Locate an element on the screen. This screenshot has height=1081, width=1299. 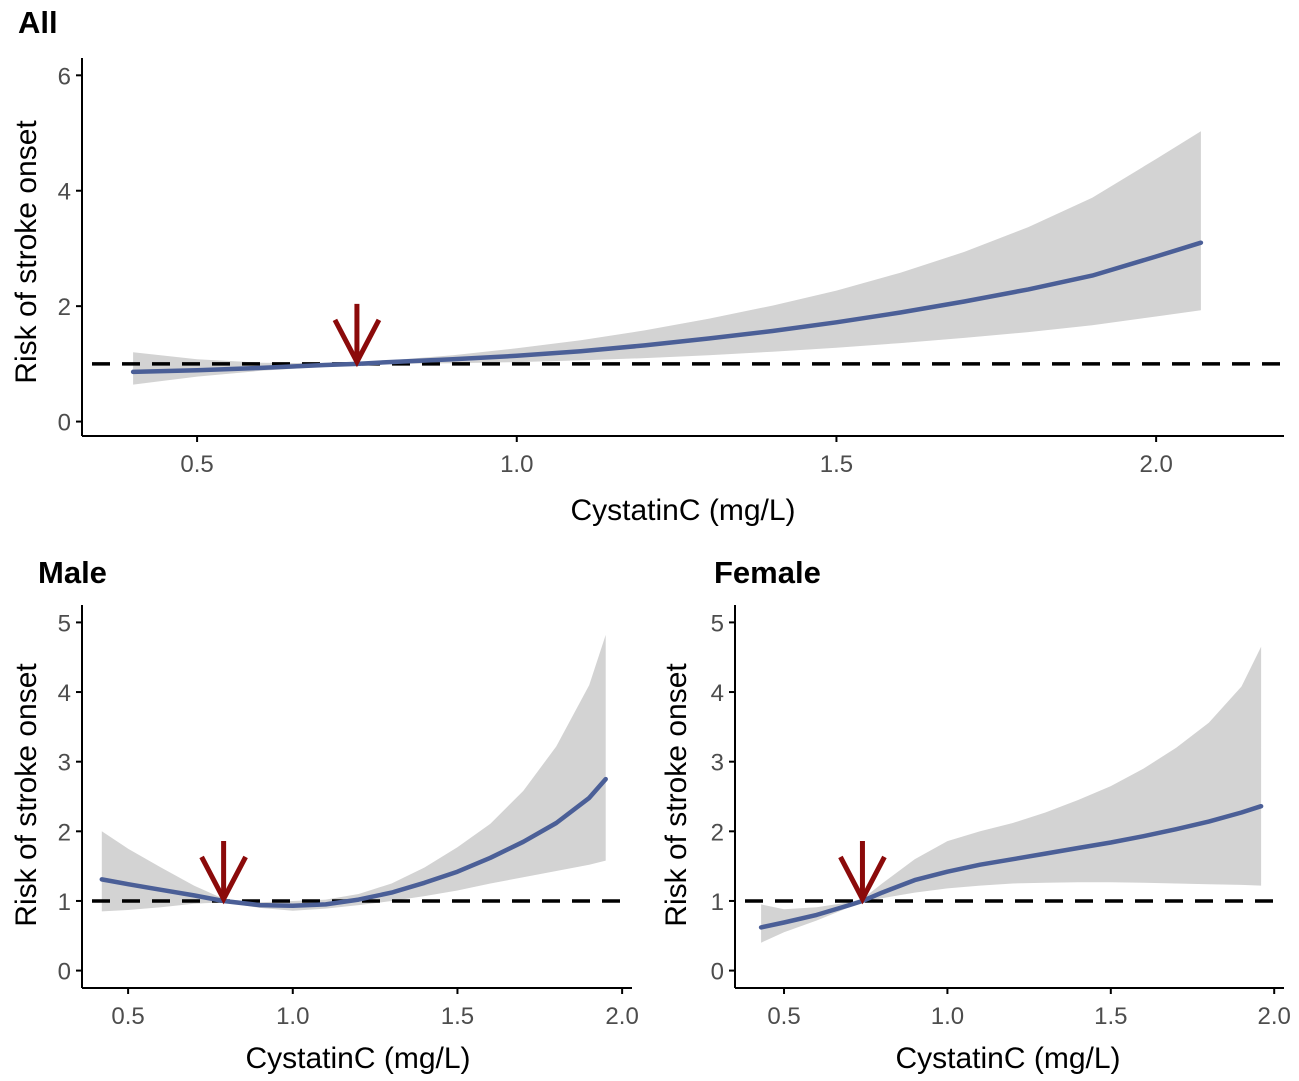
panel-title: Male is located at coordinates (72, 572).